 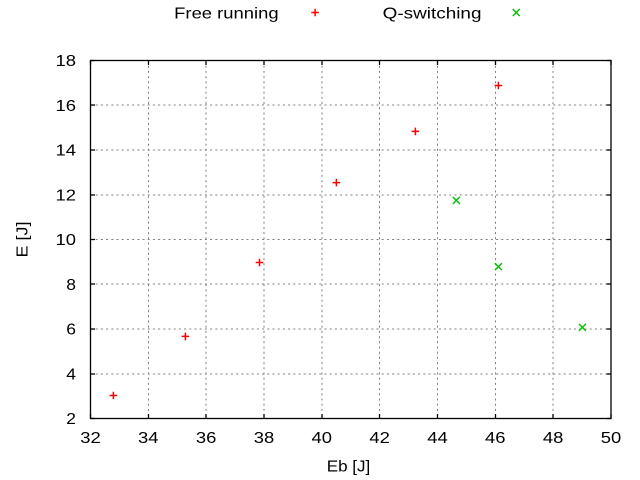 What do you see at coordinates (264, 438) in the screenshot?
I see `svg-text: 38` at bounding box center [264, 438].